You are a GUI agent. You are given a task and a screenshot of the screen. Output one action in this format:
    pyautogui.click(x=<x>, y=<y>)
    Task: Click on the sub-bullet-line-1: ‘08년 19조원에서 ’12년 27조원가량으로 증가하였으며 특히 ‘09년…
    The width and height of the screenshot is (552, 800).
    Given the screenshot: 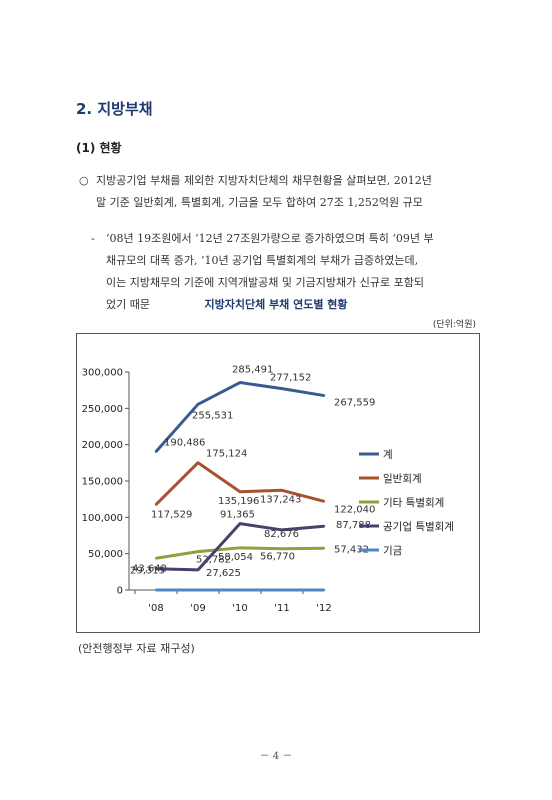 What is the action you would take?
    pyautogui.click(x=270, y=238)
    